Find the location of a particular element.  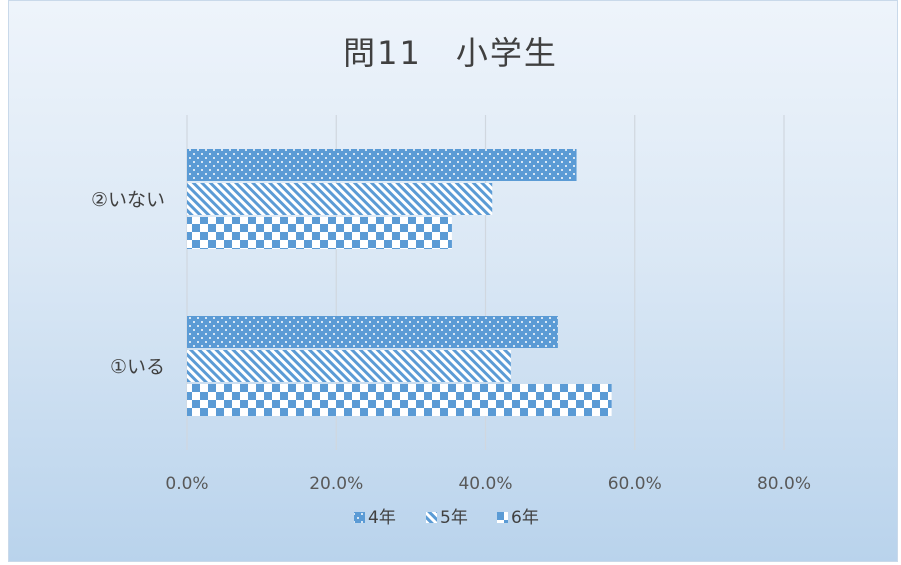

category-label: ①いる is located at coordinates (137, 367).